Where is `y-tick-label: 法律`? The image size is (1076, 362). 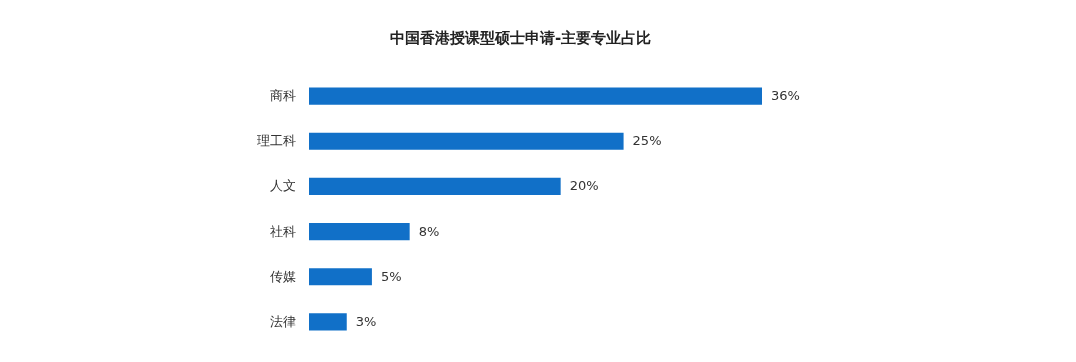
y-tick-label: 法律 is located at coordinates (282, 321).